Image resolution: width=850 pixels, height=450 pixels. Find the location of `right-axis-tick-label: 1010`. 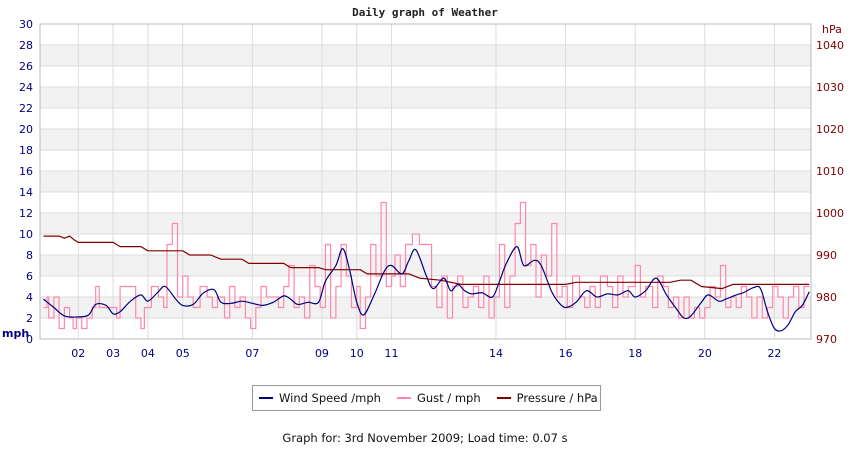

right-axis-tick-label: 1010 is located at coordinates (830, 171).